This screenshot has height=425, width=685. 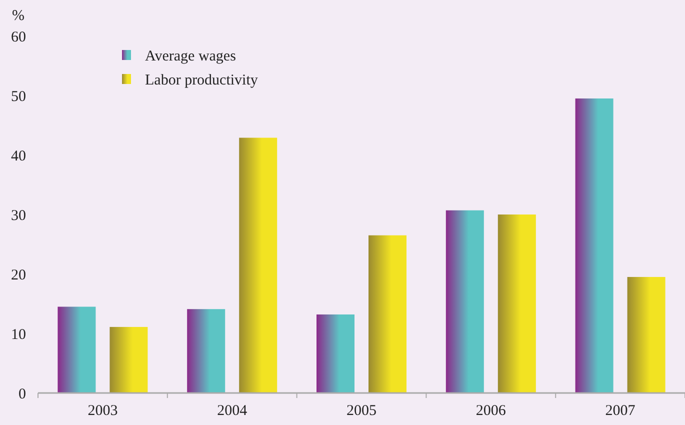 What do you see at coordinates (22, 394) in the screenshot?
I see `y-tick-label: 0` at bounding box center [22, 394].